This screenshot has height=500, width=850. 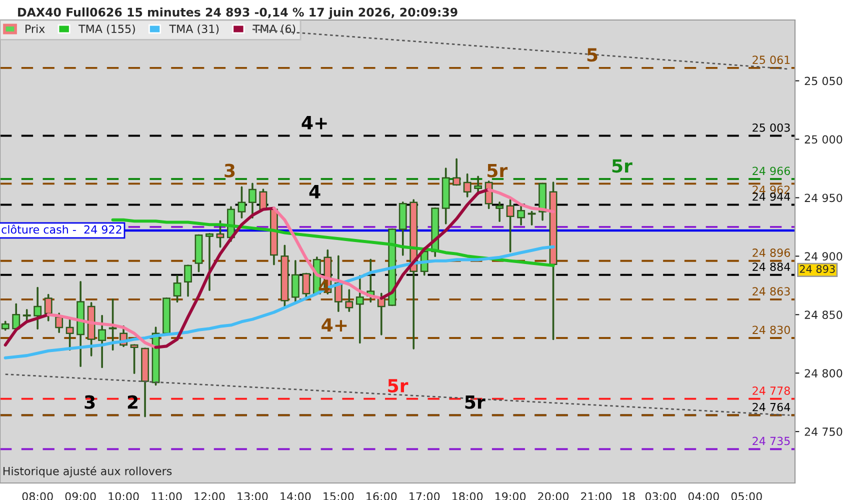 What do you see at coordinates (771, 390) in the screenshot?
I see `ref-line-label: 24 778` at bounding box center [771, 390].